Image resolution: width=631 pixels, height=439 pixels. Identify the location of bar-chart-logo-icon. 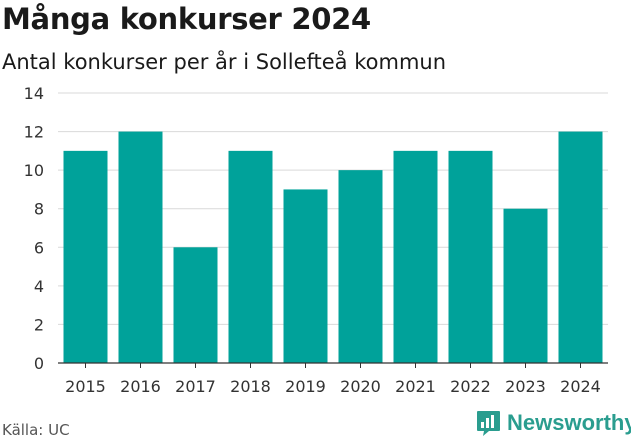
(488, 423).